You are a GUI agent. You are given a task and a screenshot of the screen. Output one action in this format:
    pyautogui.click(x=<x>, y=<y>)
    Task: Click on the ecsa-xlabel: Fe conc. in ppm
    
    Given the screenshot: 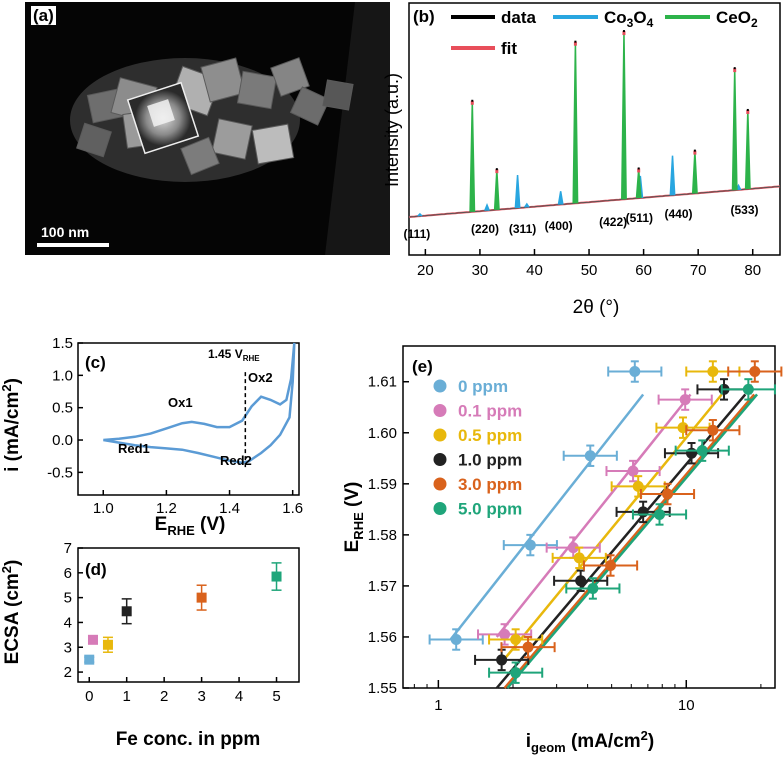 What is the action you would take?
    pyautogui.click(x=188, y=739)
    